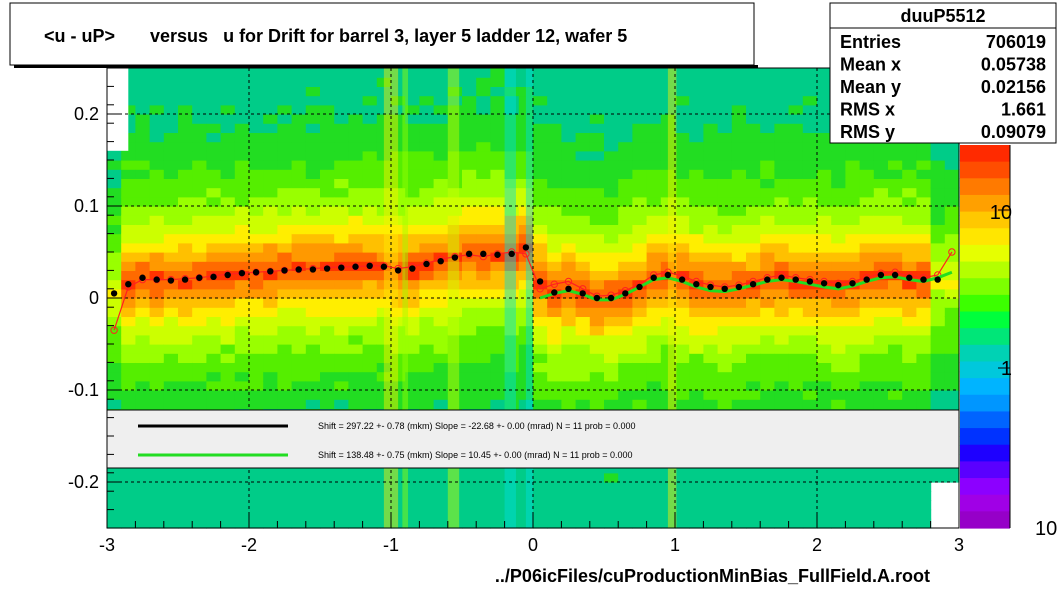 This screenshot has width=1064, height=592. Describe the element at coordinates (959, 545) in the screenshot. I see `x-tick-label: 3` at that location.